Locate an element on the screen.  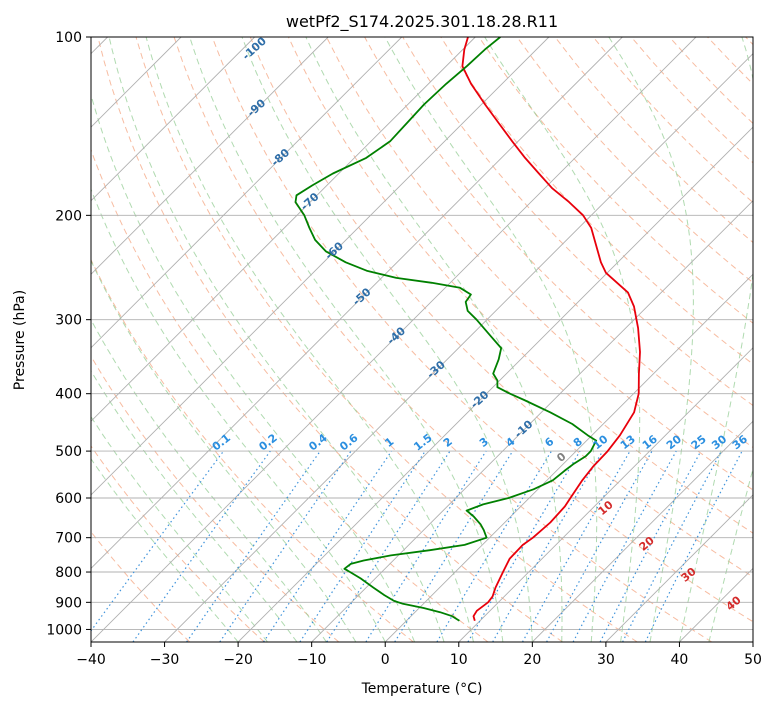
chart-title: wetPf2_S174.2025.301.18.28.R11 is located at coordinates (422, 22).